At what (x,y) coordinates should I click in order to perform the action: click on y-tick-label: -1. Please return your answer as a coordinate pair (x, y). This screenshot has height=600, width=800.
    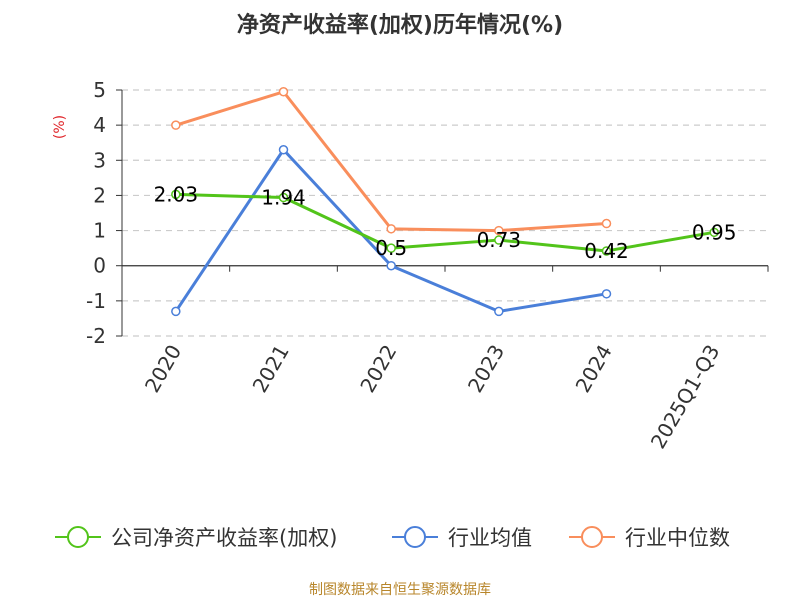
    Looking at the image, I should click on (96, 301).